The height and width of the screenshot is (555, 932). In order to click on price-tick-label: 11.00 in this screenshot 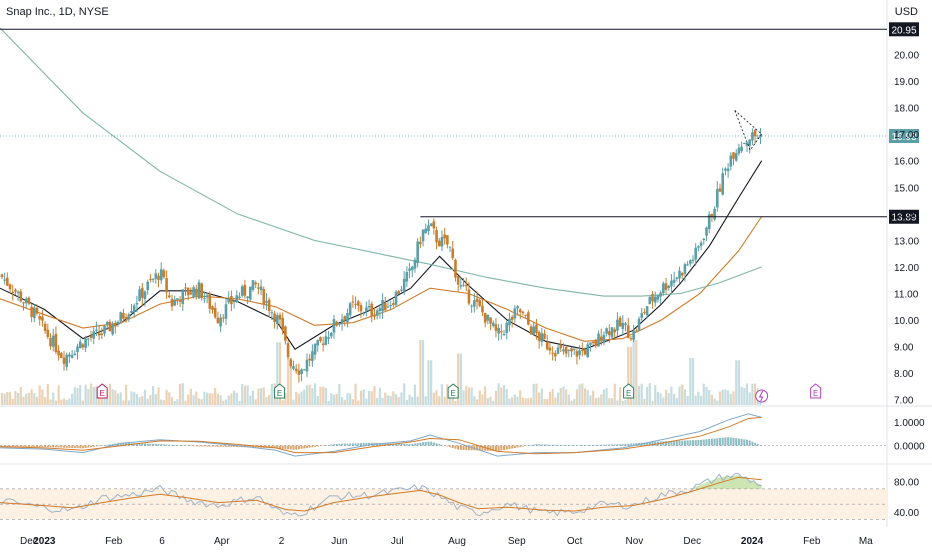, I will do `click(906, 294)`.